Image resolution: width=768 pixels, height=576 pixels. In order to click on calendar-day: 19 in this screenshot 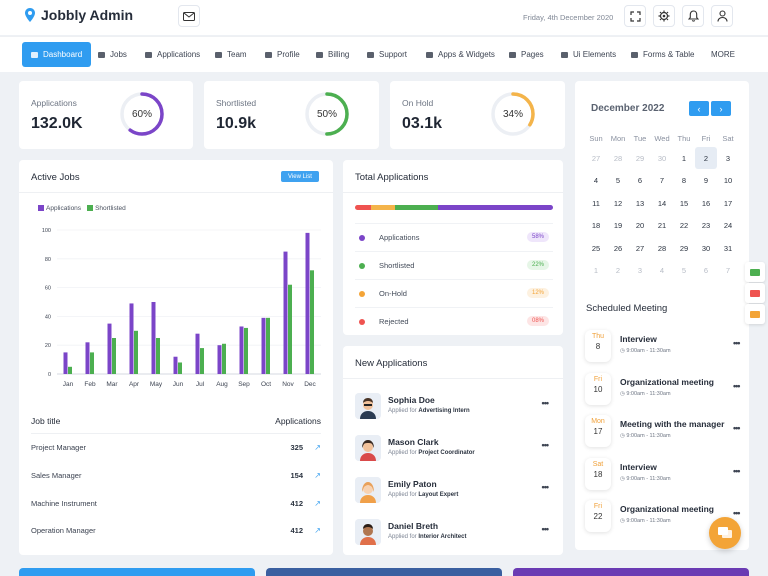, I will do `click(618, 225)`.